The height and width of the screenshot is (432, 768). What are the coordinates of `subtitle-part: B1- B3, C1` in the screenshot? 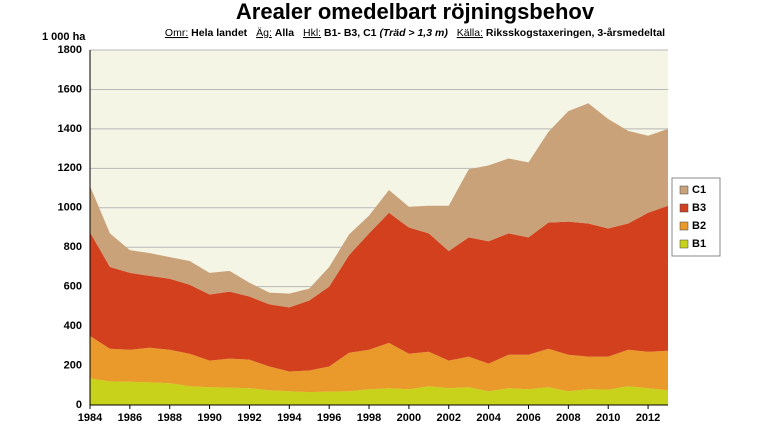 It's located at (350, 33).